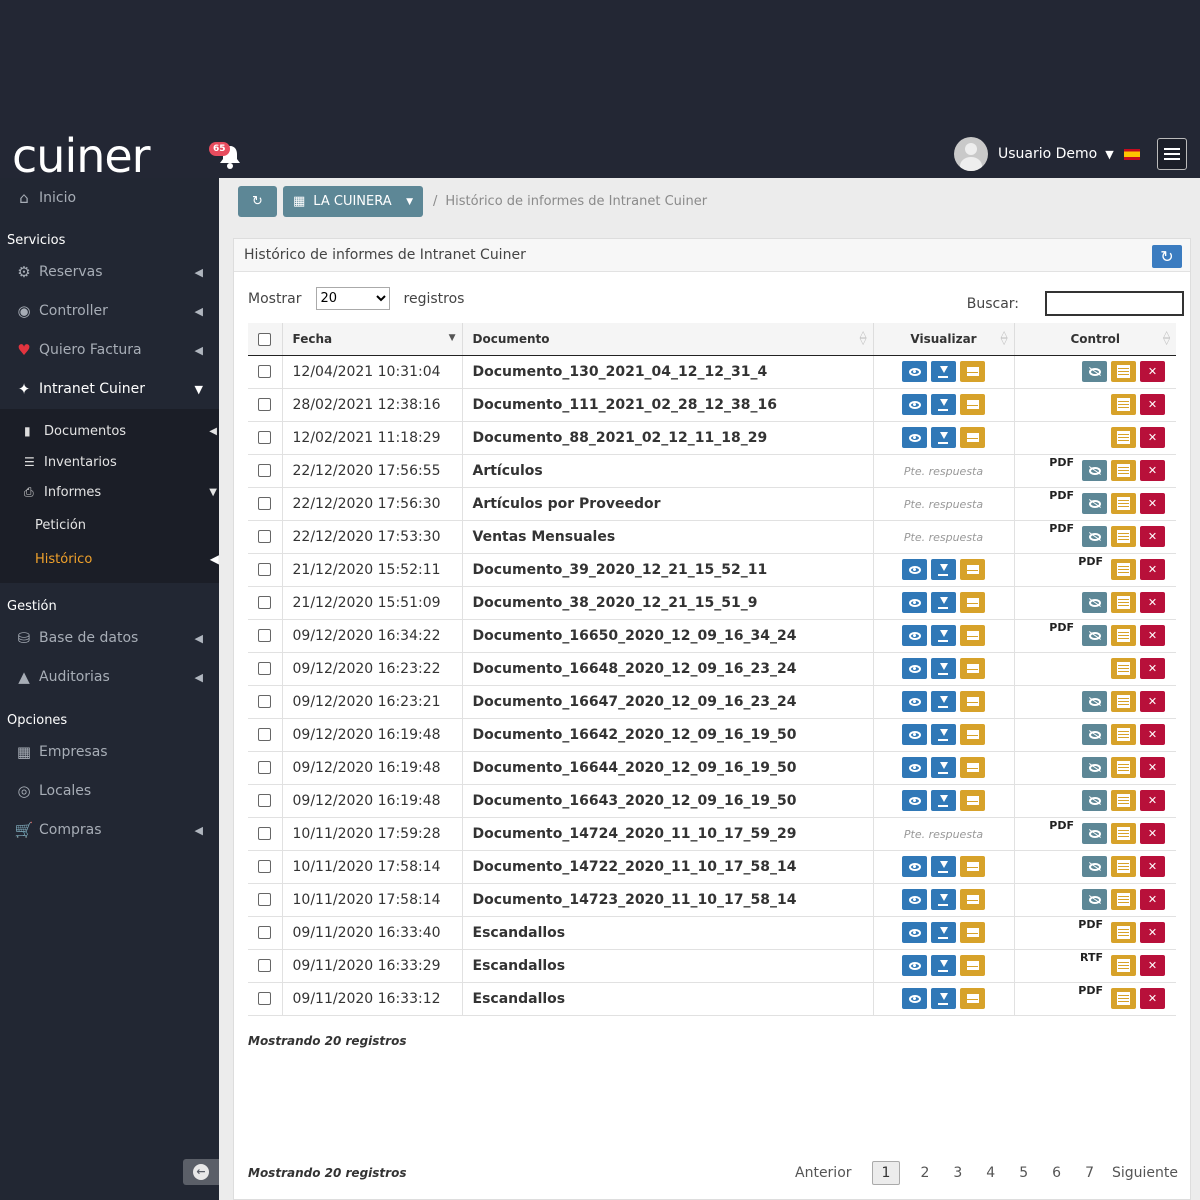  Describe the element at coordinates (81, 156) in the screenshot. I see `logo: cuiner` at that location.